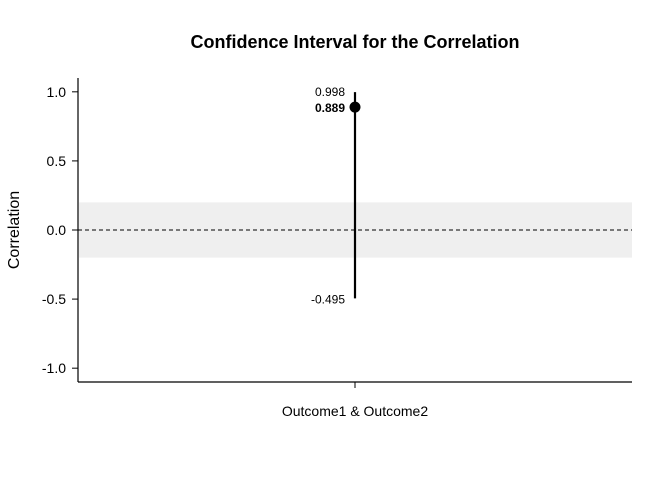 This screenshot has width=672, height=480. Describe the element at coordinates (355, 107) in the screenshot. I see `estimate-point` at that location.